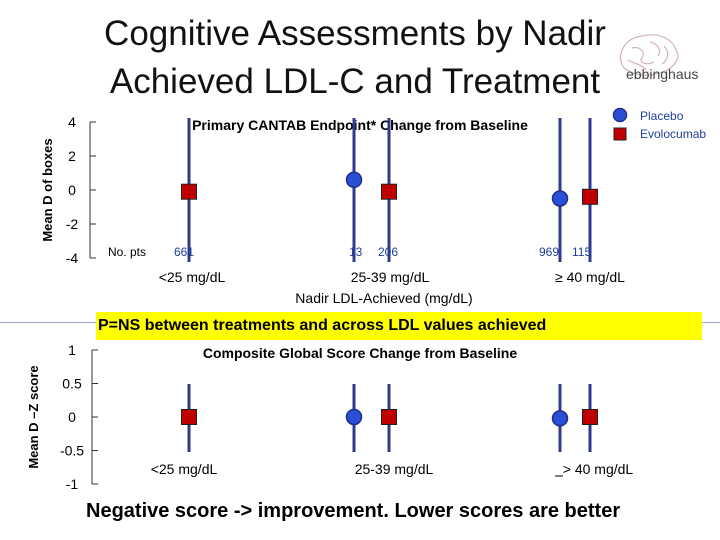 This screenshot has height=540, width=720. I want to click on panel-2-category-label: 25-39 mg/dL, so click(394, 469).